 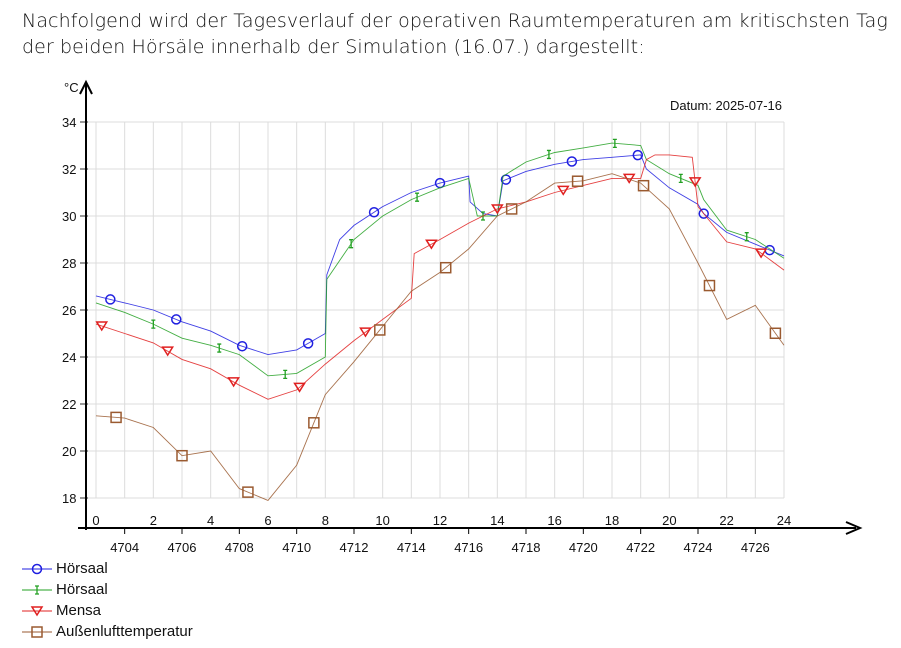 I want to click on x-tick-label: 2, so click(x=153, y=520).